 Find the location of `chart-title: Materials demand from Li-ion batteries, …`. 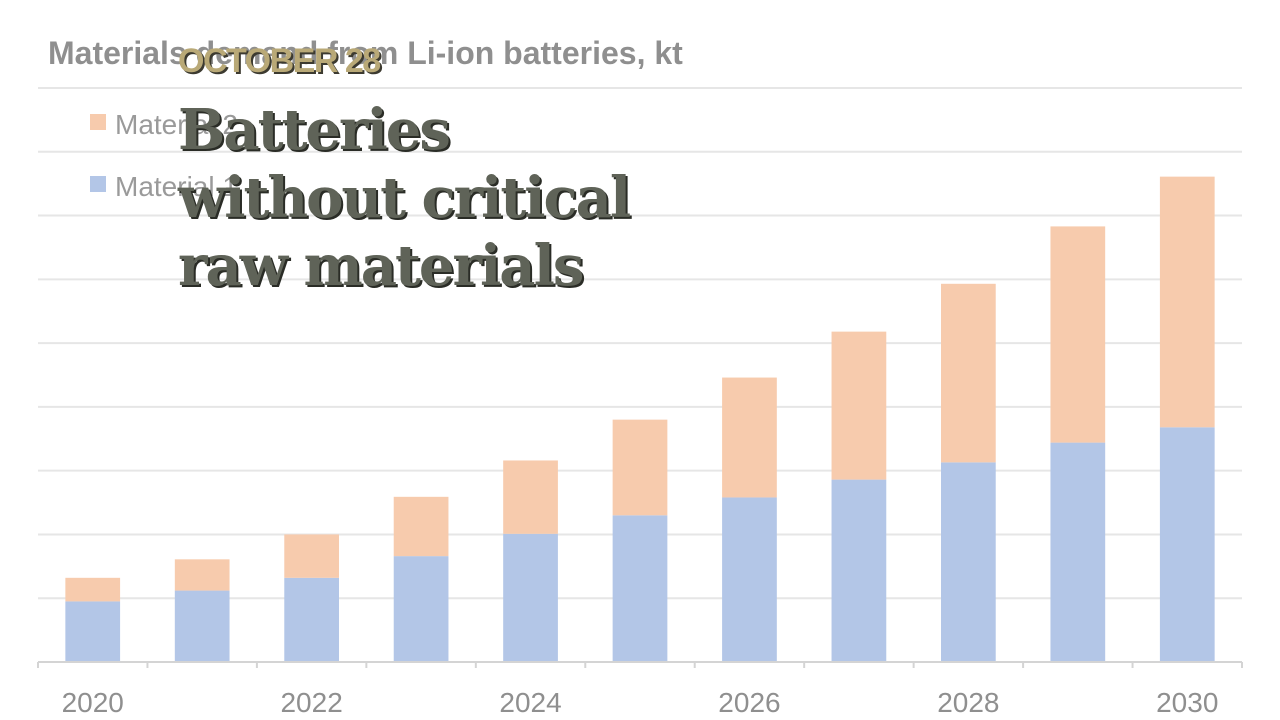

chart-title: Materials demand from Li-ion batteries, … is located at coordinates (365, 53).